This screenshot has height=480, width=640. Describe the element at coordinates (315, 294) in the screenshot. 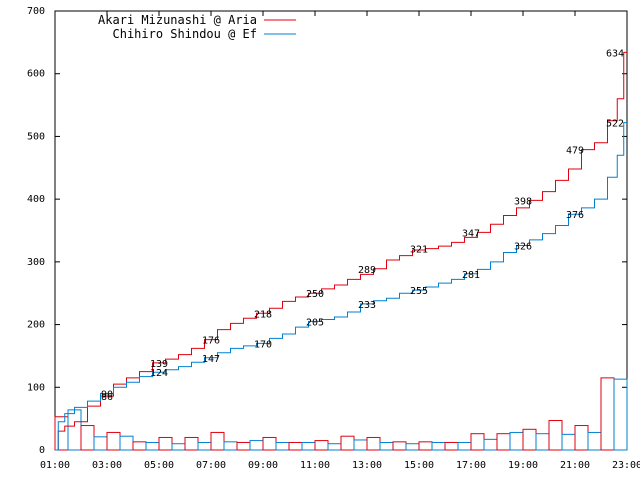

I see `data-label: 250` at that location.